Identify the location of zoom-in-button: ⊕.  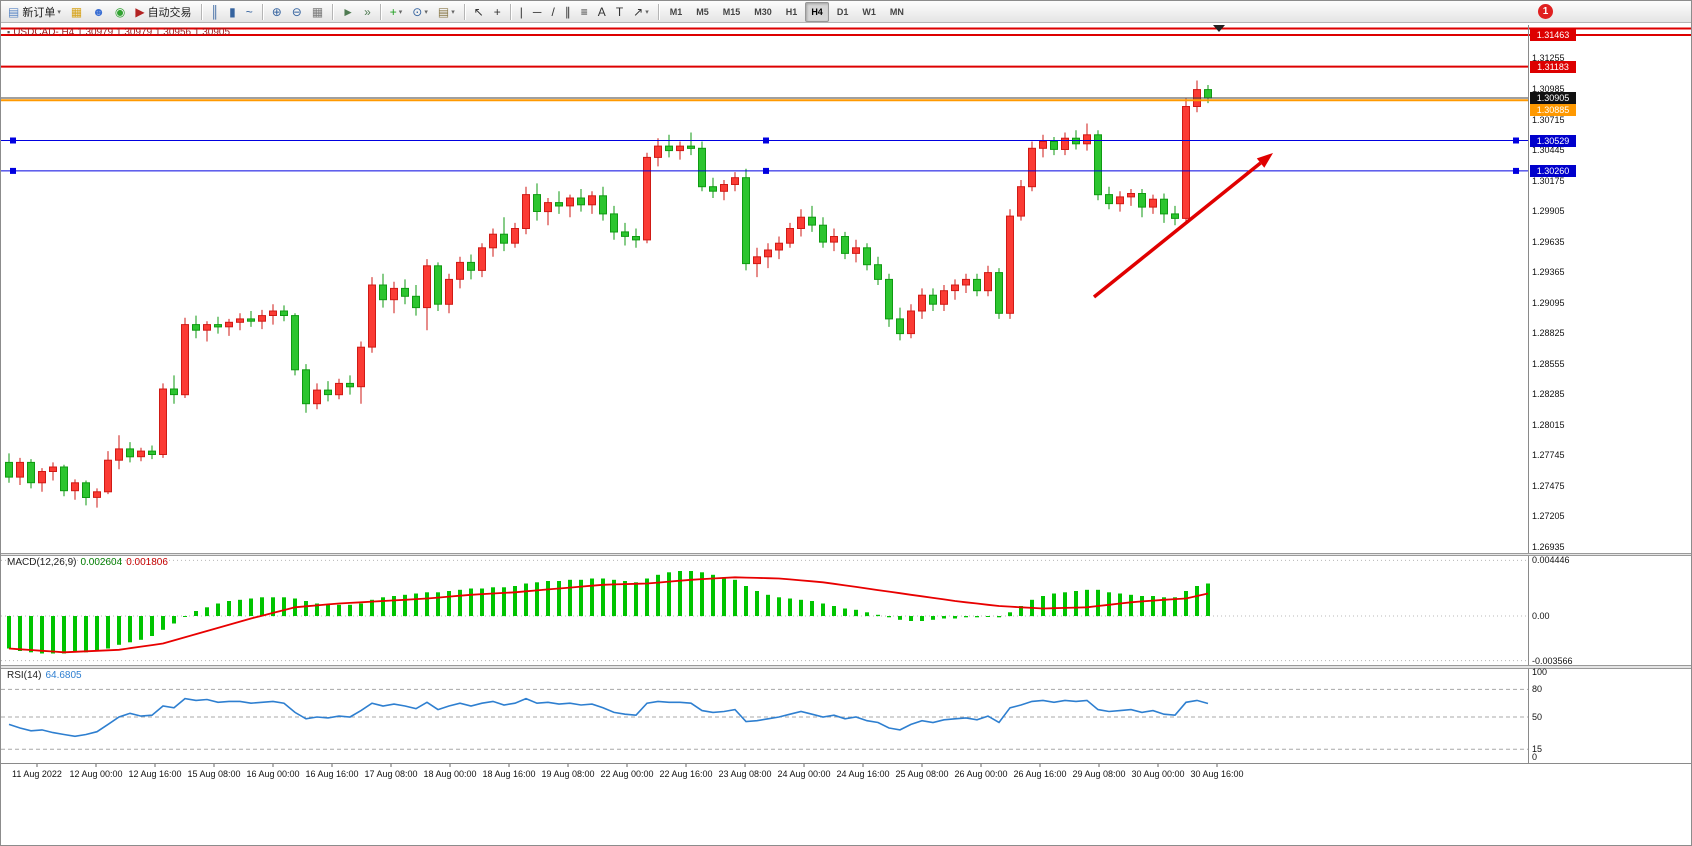
(277, 12).